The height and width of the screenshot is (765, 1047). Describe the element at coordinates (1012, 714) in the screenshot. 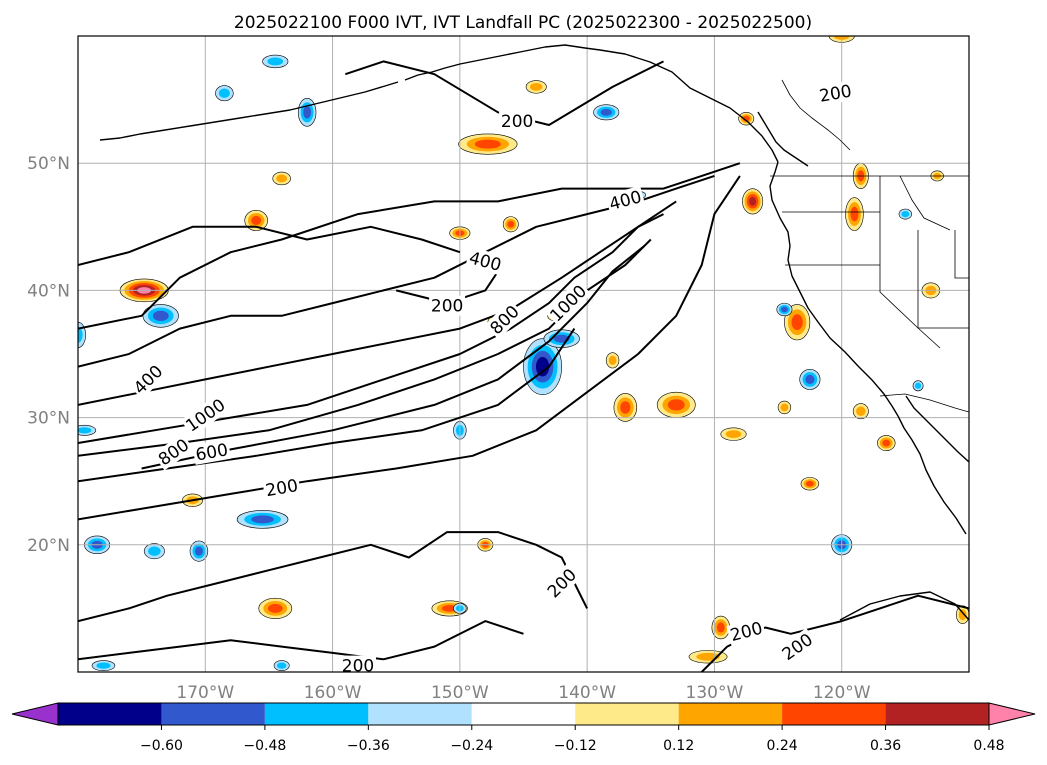

I see `colorbar-extend-max` at that location.